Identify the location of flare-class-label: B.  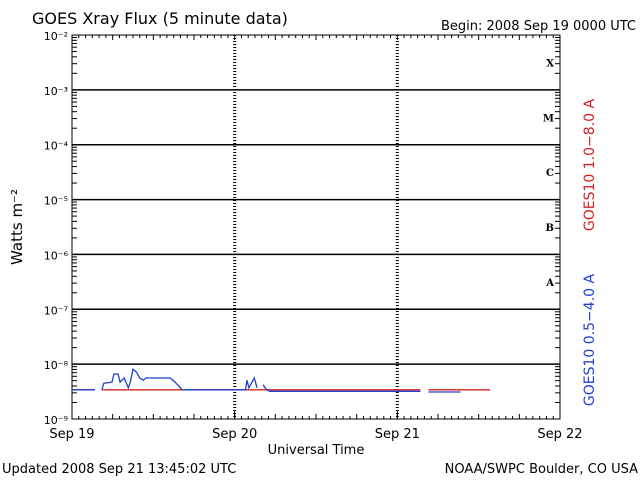
(550, 228).